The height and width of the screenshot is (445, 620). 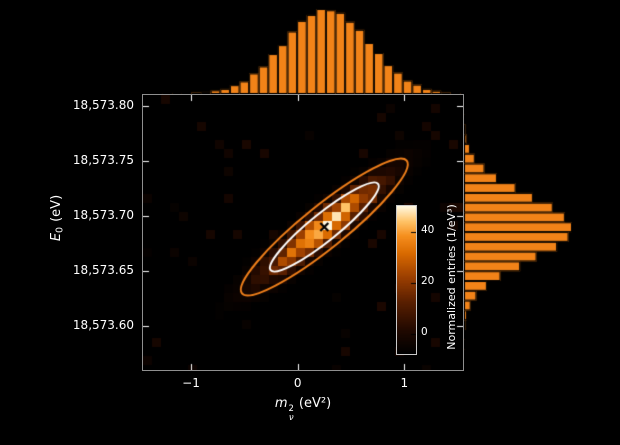 I want to click on colorbar, so click(x=406, y=280).